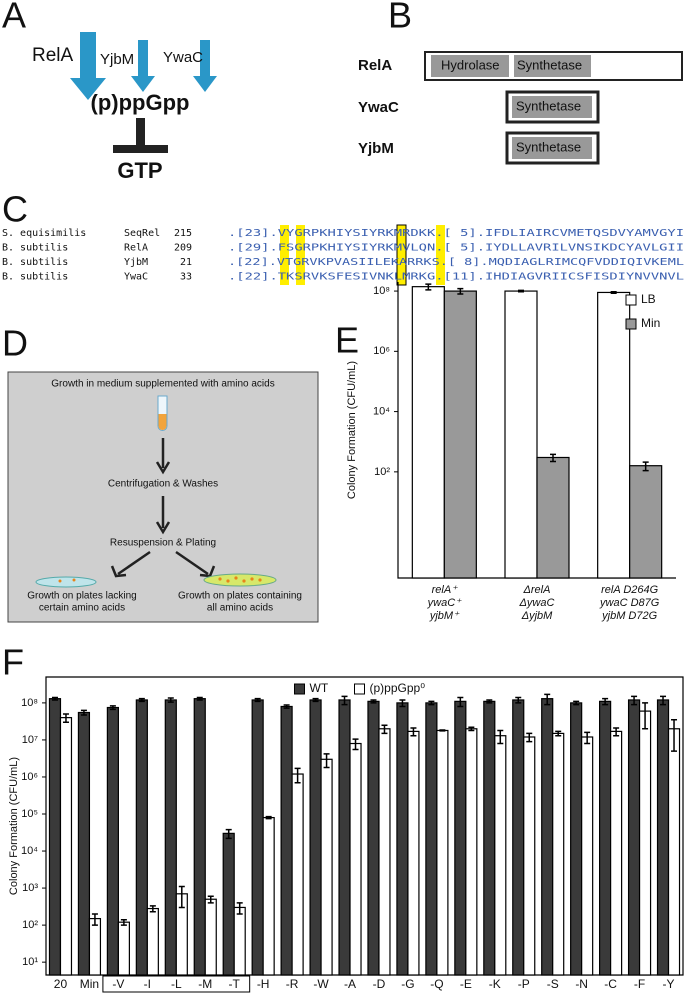  I want to click on x-tick-label: -C, so click(610, 984).